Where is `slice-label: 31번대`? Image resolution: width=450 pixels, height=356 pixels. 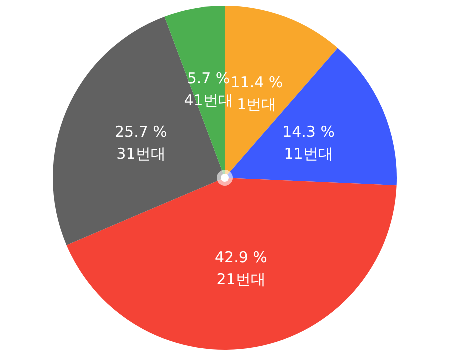 slice-label: 31번대 is located at coordinates (141, 154).